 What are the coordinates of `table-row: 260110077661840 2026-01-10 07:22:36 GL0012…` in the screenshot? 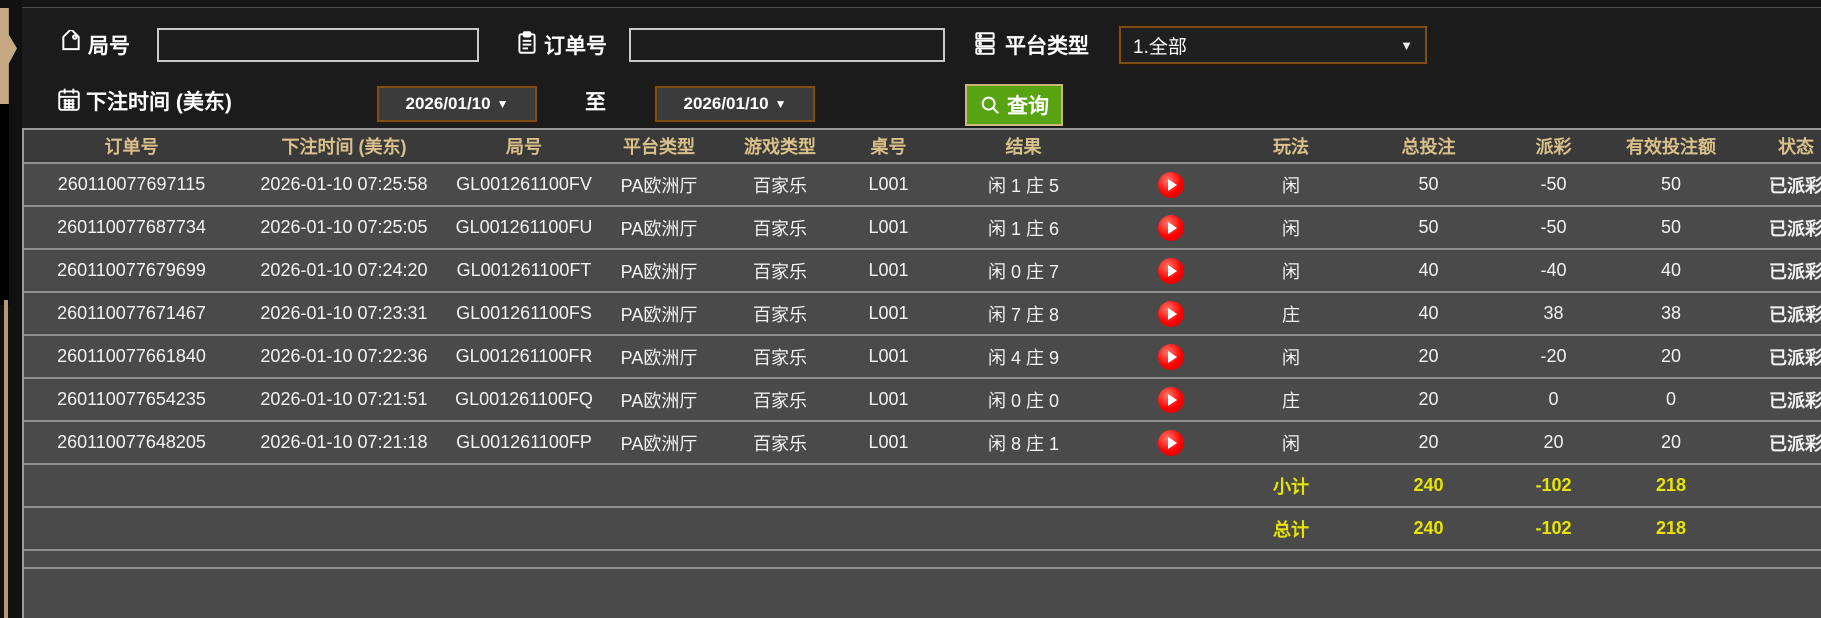 It's located at (922, 357).